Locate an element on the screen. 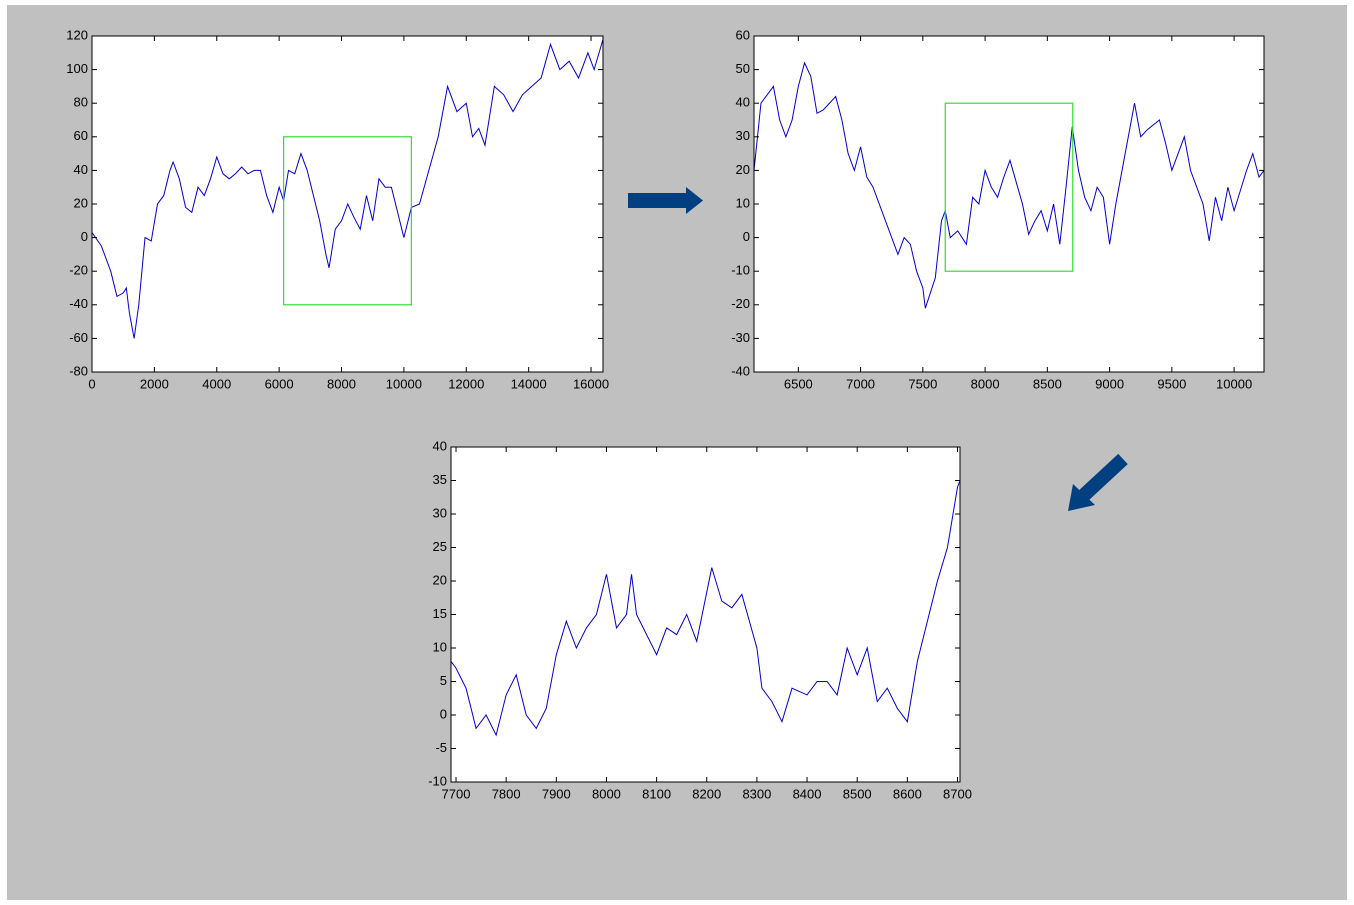 This screenshot has height=905, width=1354. x-tick-label: 8100 is located at coordinates (656, 793).